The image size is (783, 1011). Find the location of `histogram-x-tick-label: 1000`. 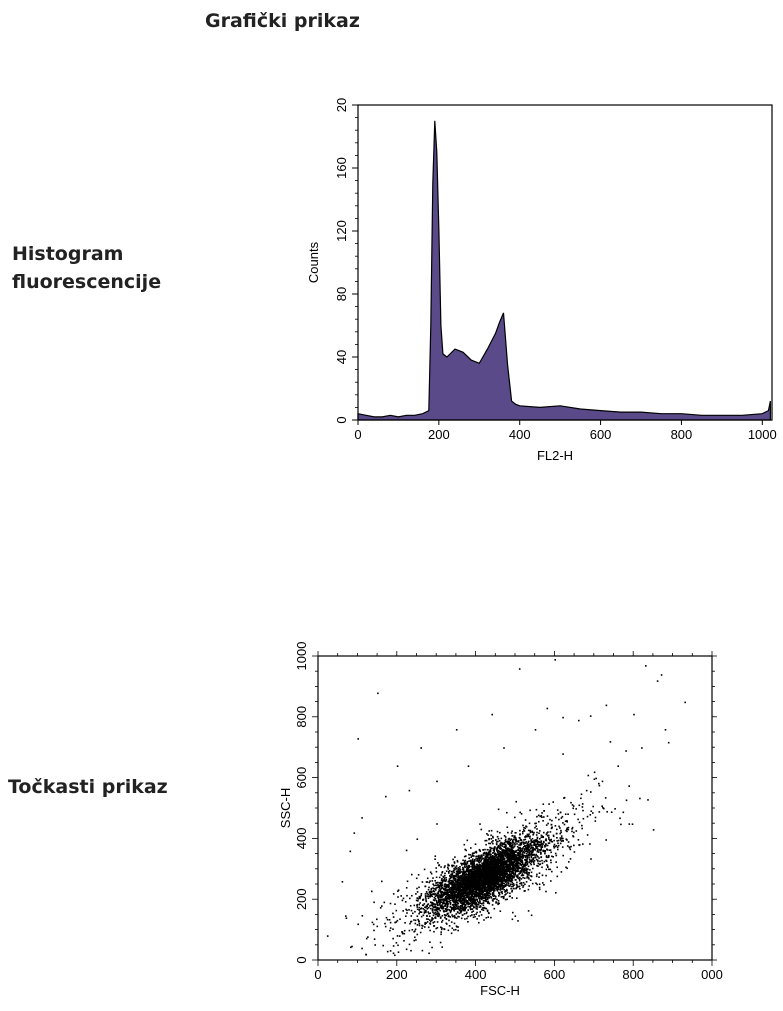

histogram-x-tick-label: 1000 is located at coordinates (762, 434).